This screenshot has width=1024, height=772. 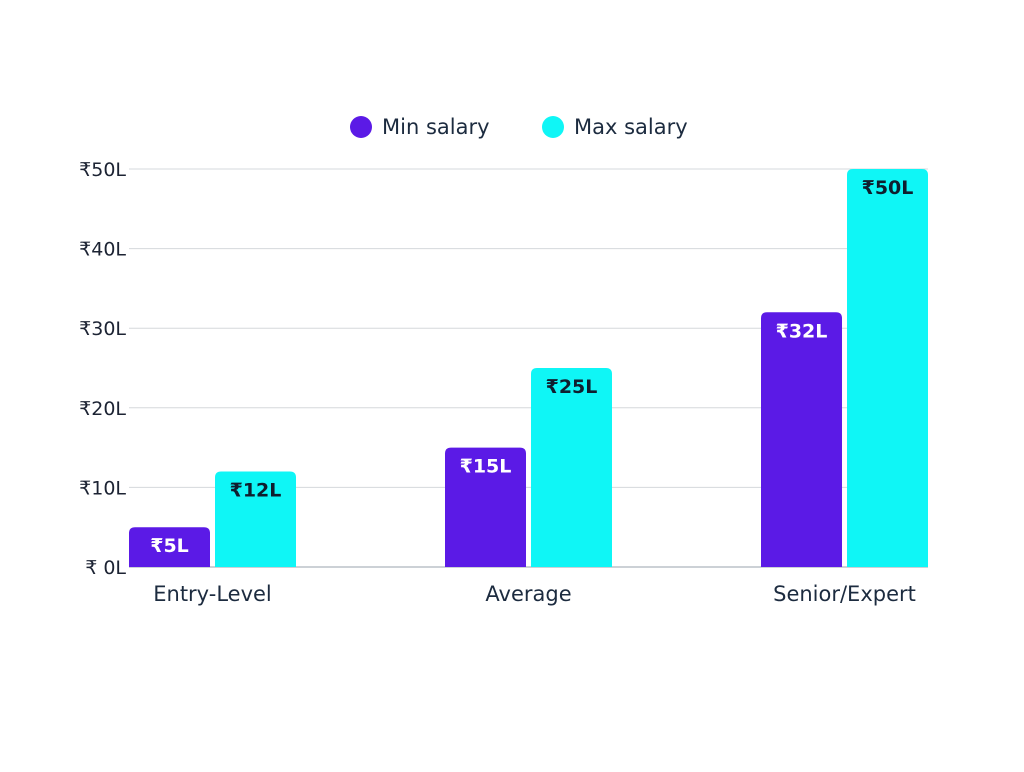 What do you see at coordinates (212, 594) in the screenshot?
I see `x-category-label: Entry-Level` at bounding box center [212, 594].